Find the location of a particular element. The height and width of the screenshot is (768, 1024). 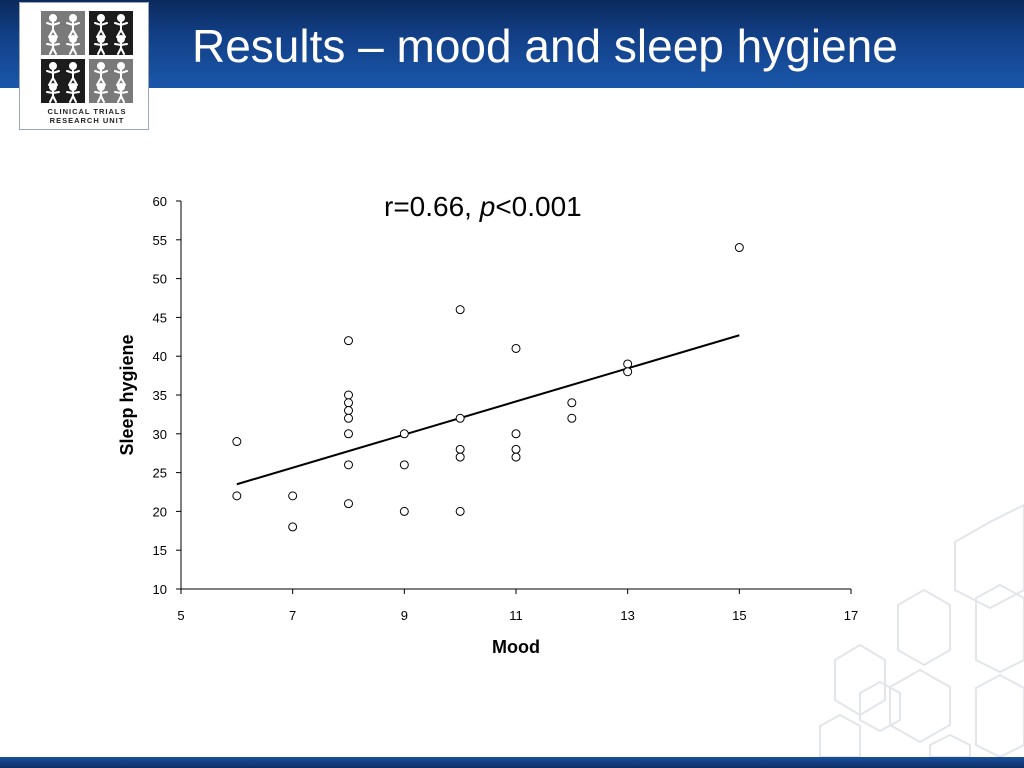

trendline-group is located at coordinates (488, 410).